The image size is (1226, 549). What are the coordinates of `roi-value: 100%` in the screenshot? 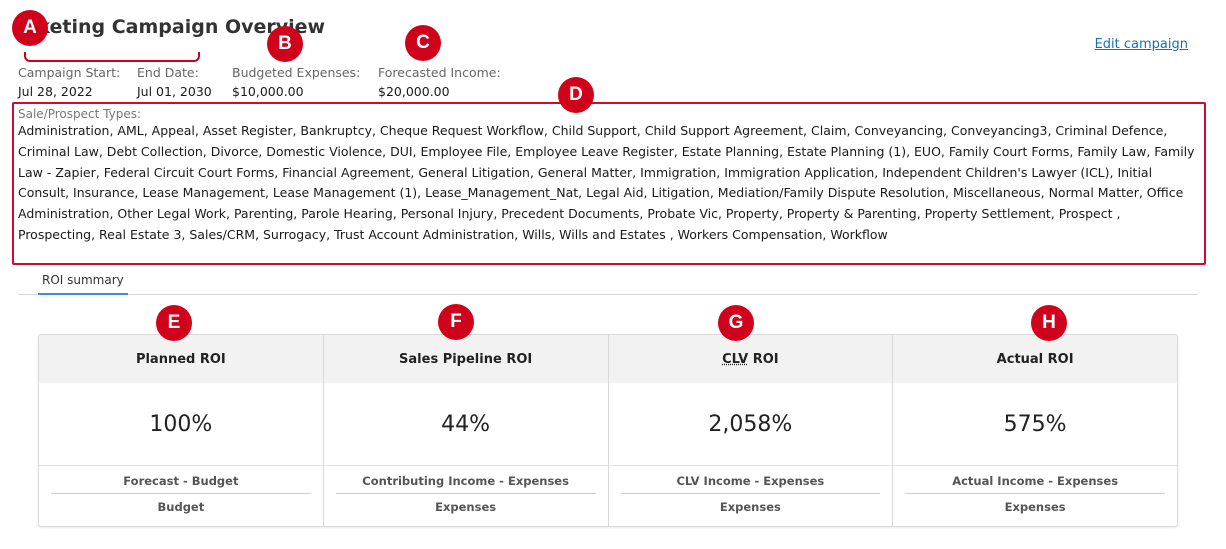 It's located at (181, 424).